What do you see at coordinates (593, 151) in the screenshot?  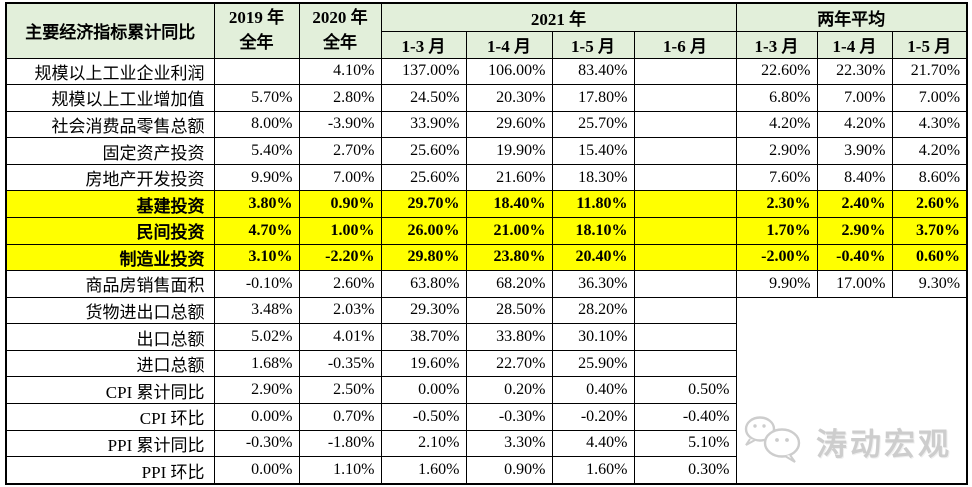 I see `cell: 15.40%` at bounding box center [593, 151].